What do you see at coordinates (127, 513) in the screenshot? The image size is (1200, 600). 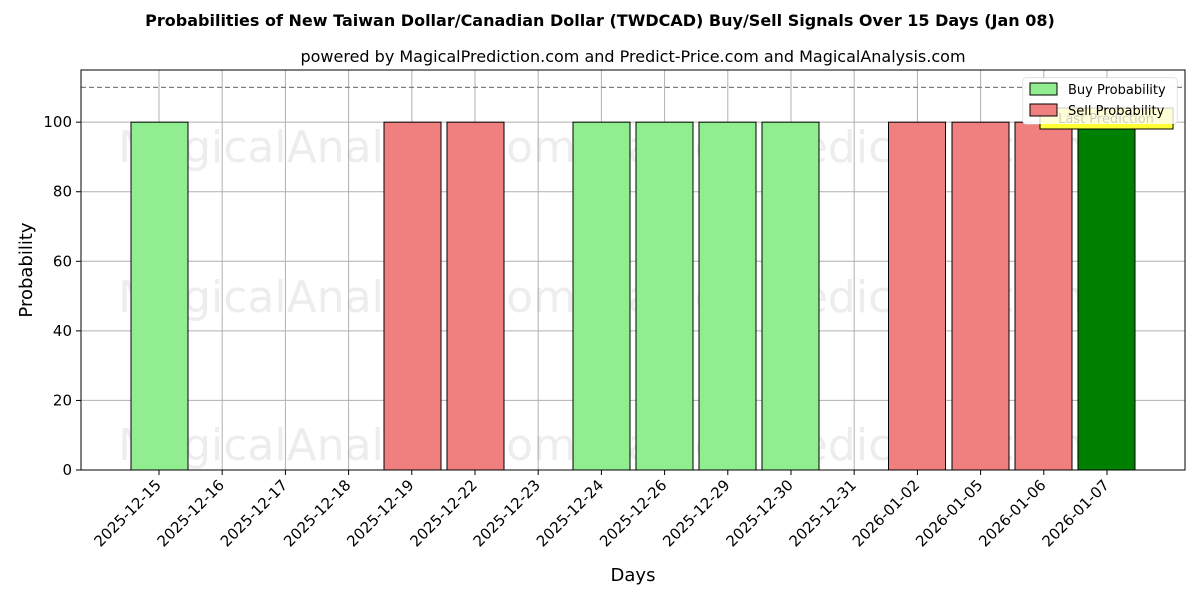 I see `x-tick-label: 2025-12-15` at bounding box center [127, 513].